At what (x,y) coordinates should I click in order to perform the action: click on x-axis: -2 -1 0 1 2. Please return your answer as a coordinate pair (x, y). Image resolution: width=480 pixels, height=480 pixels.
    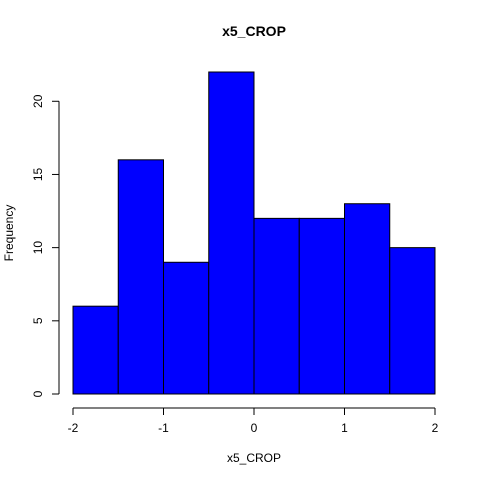
    Looking at the image, I should click on (253, 421).